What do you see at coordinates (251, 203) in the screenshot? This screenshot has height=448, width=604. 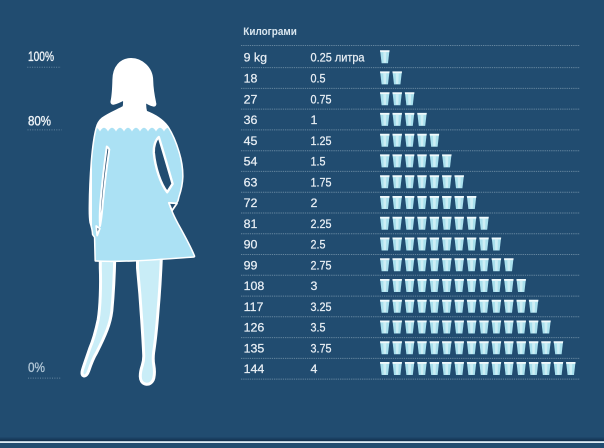 I see `svg-text: 72` at bounding box center [251, 203].